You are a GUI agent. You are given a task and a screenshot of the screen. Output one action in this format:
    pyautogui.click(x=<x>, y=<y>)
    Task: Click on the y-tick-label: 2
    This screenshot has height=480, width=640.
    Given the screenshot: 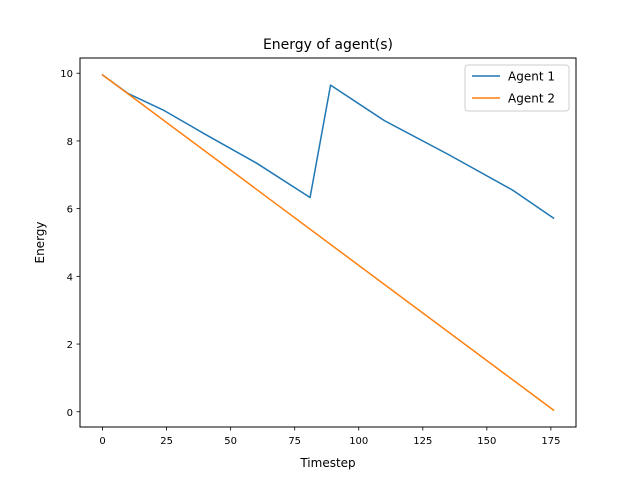 What is the action you would take?
    pyautogui.click(x=70, y=345)
    